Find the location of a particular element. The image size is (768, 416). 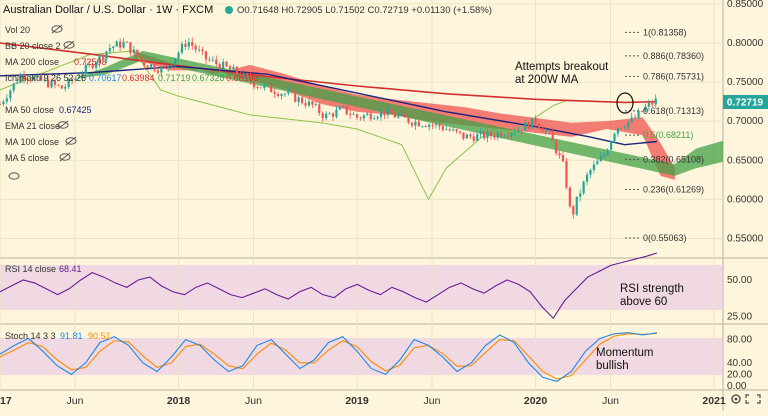

legend-ema21: EMA 21 close is located at coordinates (32, 126).